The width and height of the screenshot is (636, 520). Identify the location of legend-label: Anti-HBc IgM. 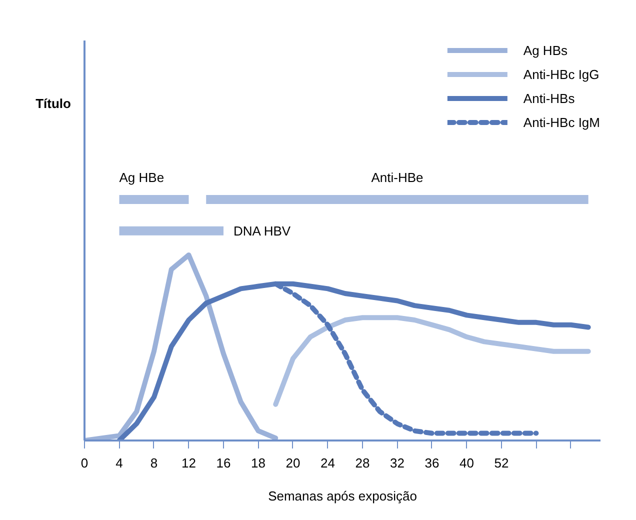
(561, 122).